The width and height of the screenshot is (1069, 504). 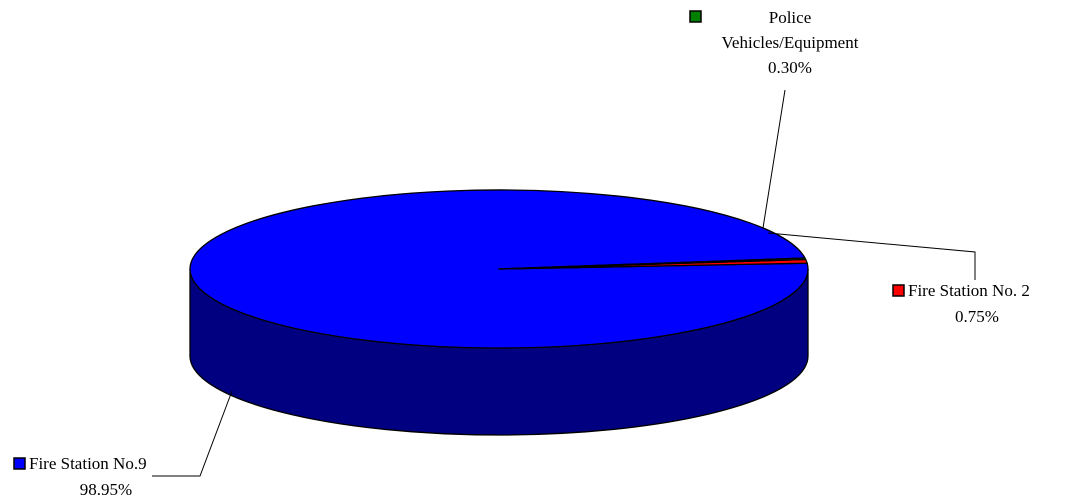 What do you see at coordinates (88, 463) in the screenshot?
I see `slice-label-fire-station-9: Fire Station No.9` at bounding box center [88, 463].